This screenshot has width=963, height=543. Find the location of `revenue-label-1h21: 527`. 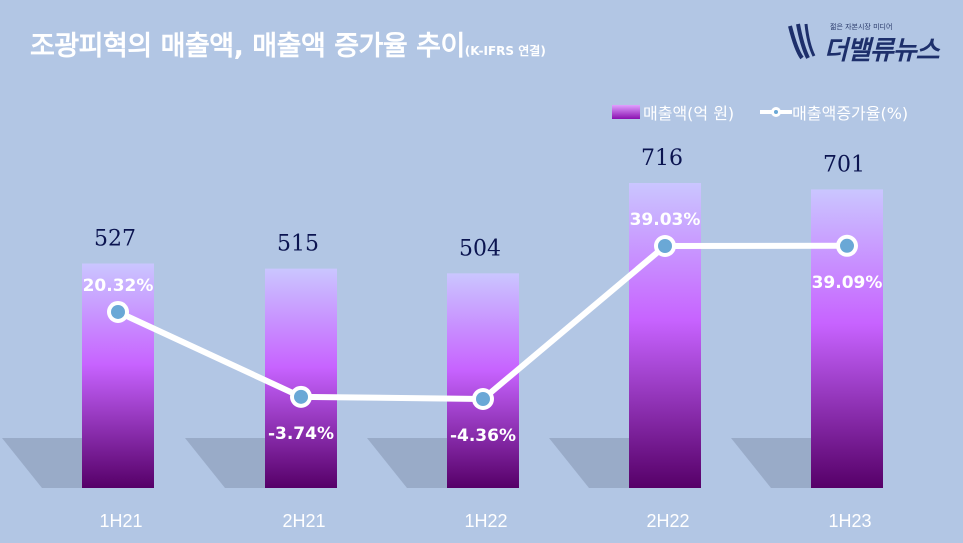

revenue-label-1h21: 527 is located at coordinates (115, 239).